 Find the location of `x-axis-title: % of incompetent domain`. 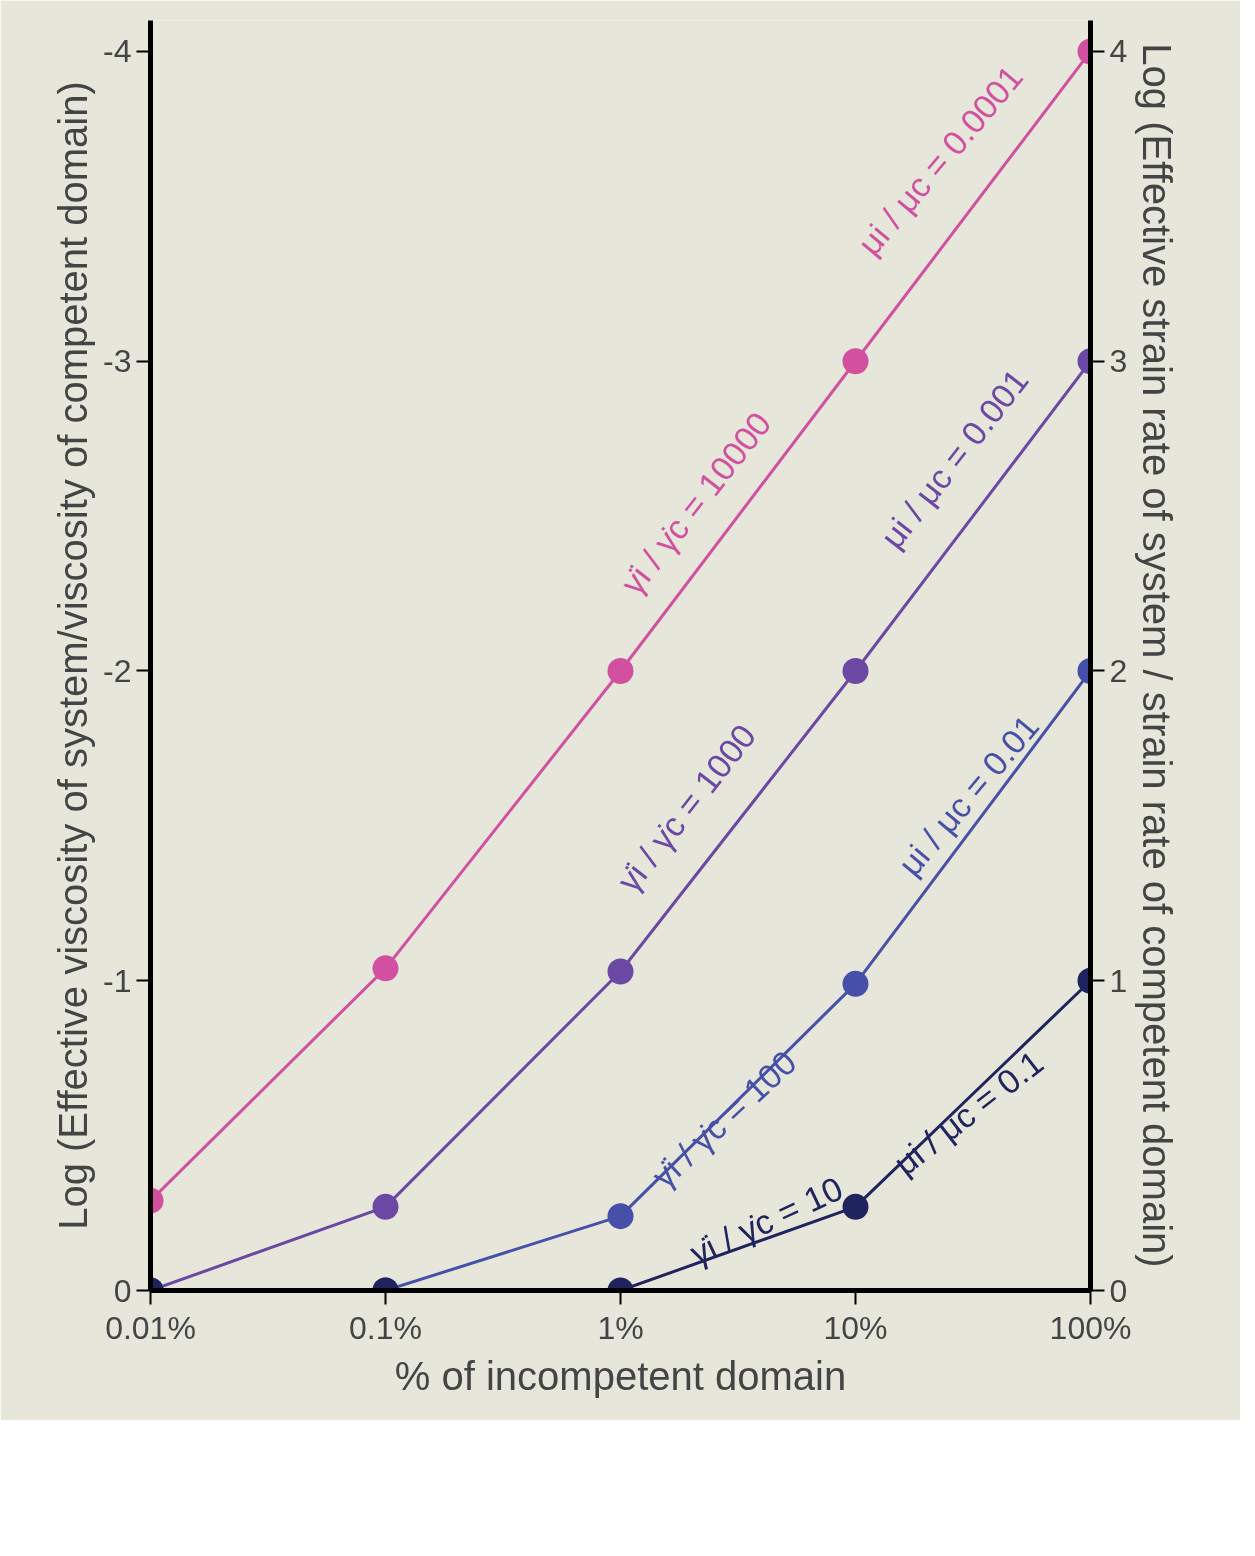

x-axis-title: % of incompetent domain is located at coordinates (620, 1375).